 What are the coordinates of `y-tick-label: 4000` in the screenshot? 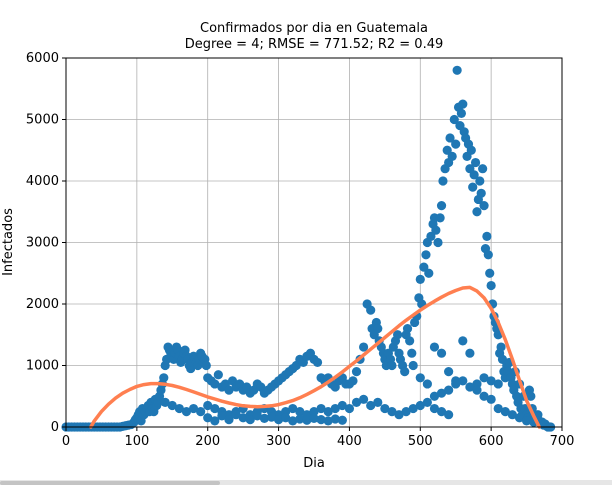 It's located at (42, 181).